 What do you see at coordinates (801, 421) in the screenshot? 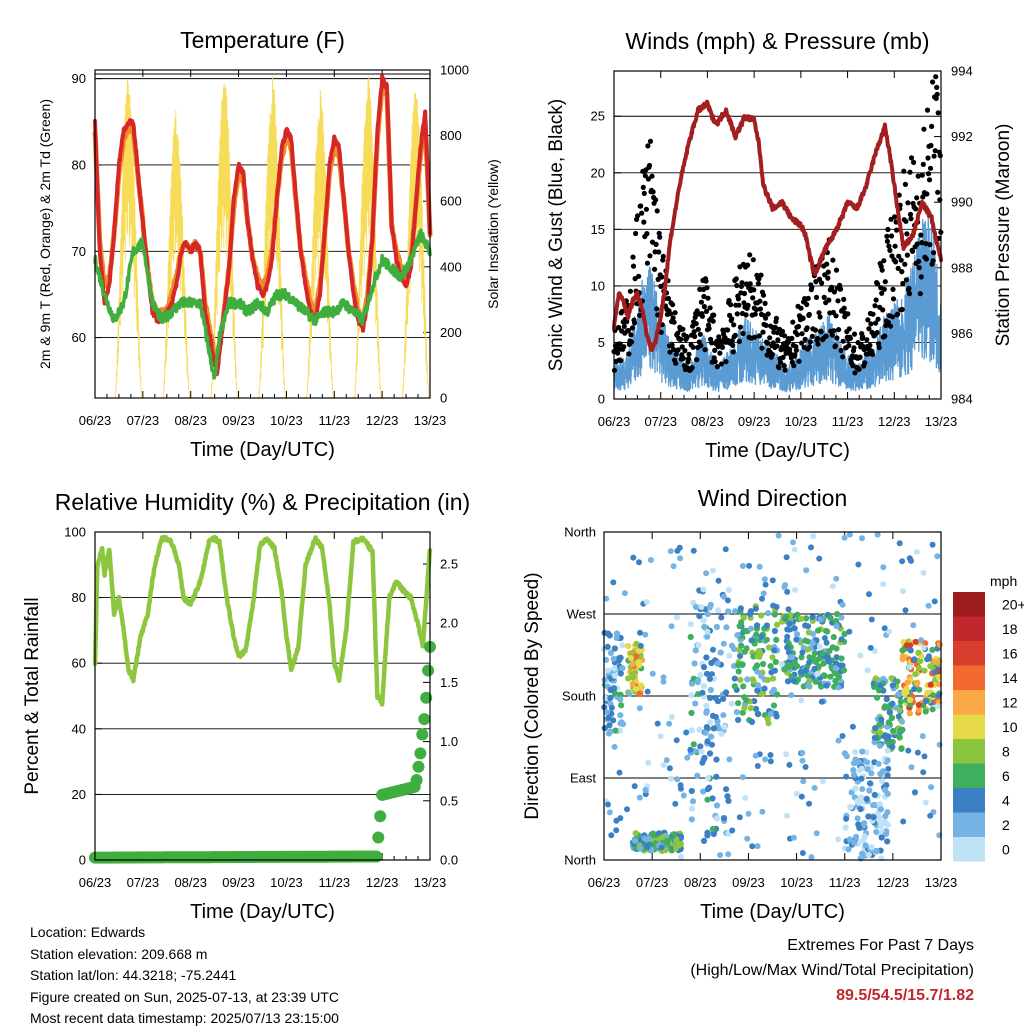
I see `x-tick-label: 10/23` at bounding box center [801, 421].